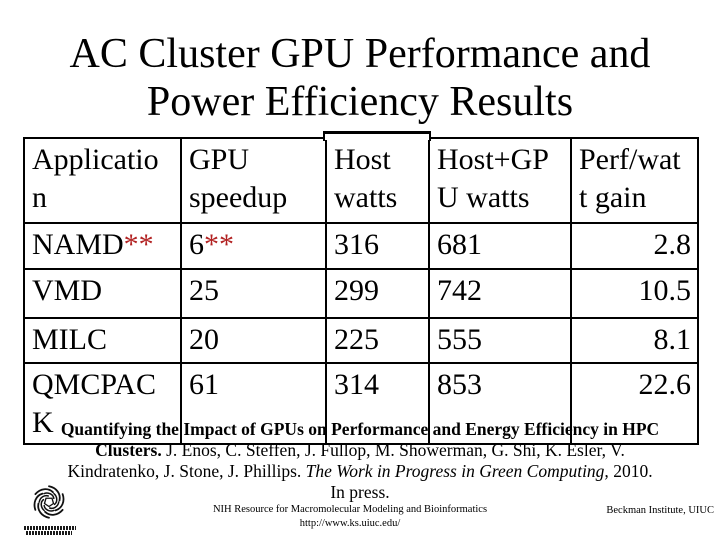 This screenshot has width=720, height=540. I want to click on col-header-hostgpu-watts: Host+GP U watts, so click(500, 180).